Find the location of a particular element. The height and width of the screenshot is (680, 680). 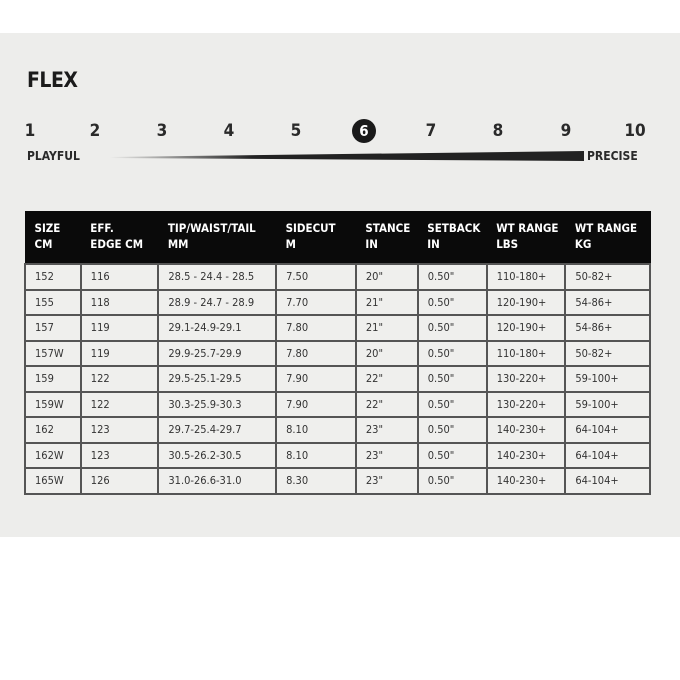

table-cell: 30.3-25.9-30.3 is located at coordinates (217, 404).